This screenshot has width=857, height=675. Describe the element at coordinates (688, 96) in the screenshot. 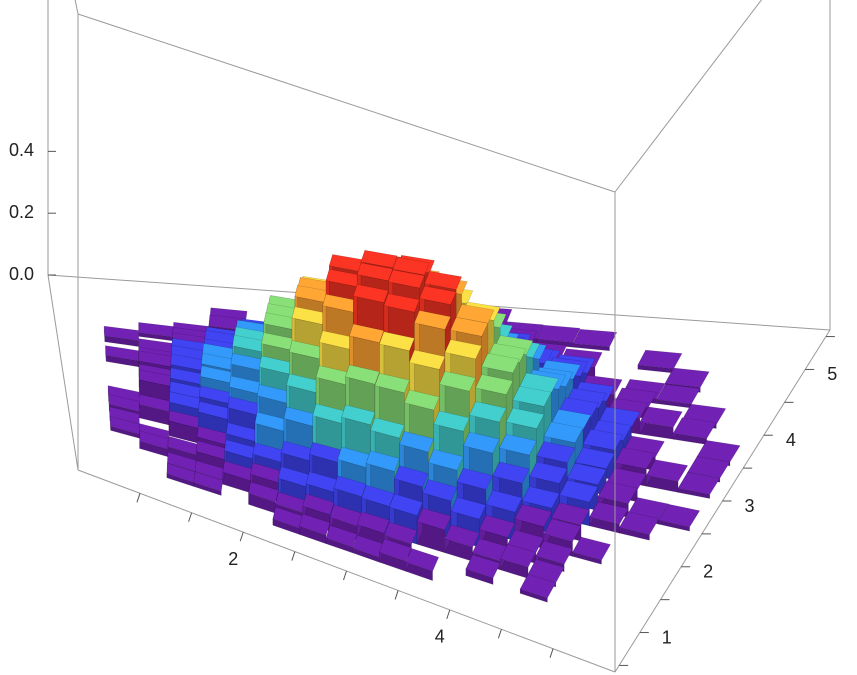

I see `box-edge-top-right` at that location.